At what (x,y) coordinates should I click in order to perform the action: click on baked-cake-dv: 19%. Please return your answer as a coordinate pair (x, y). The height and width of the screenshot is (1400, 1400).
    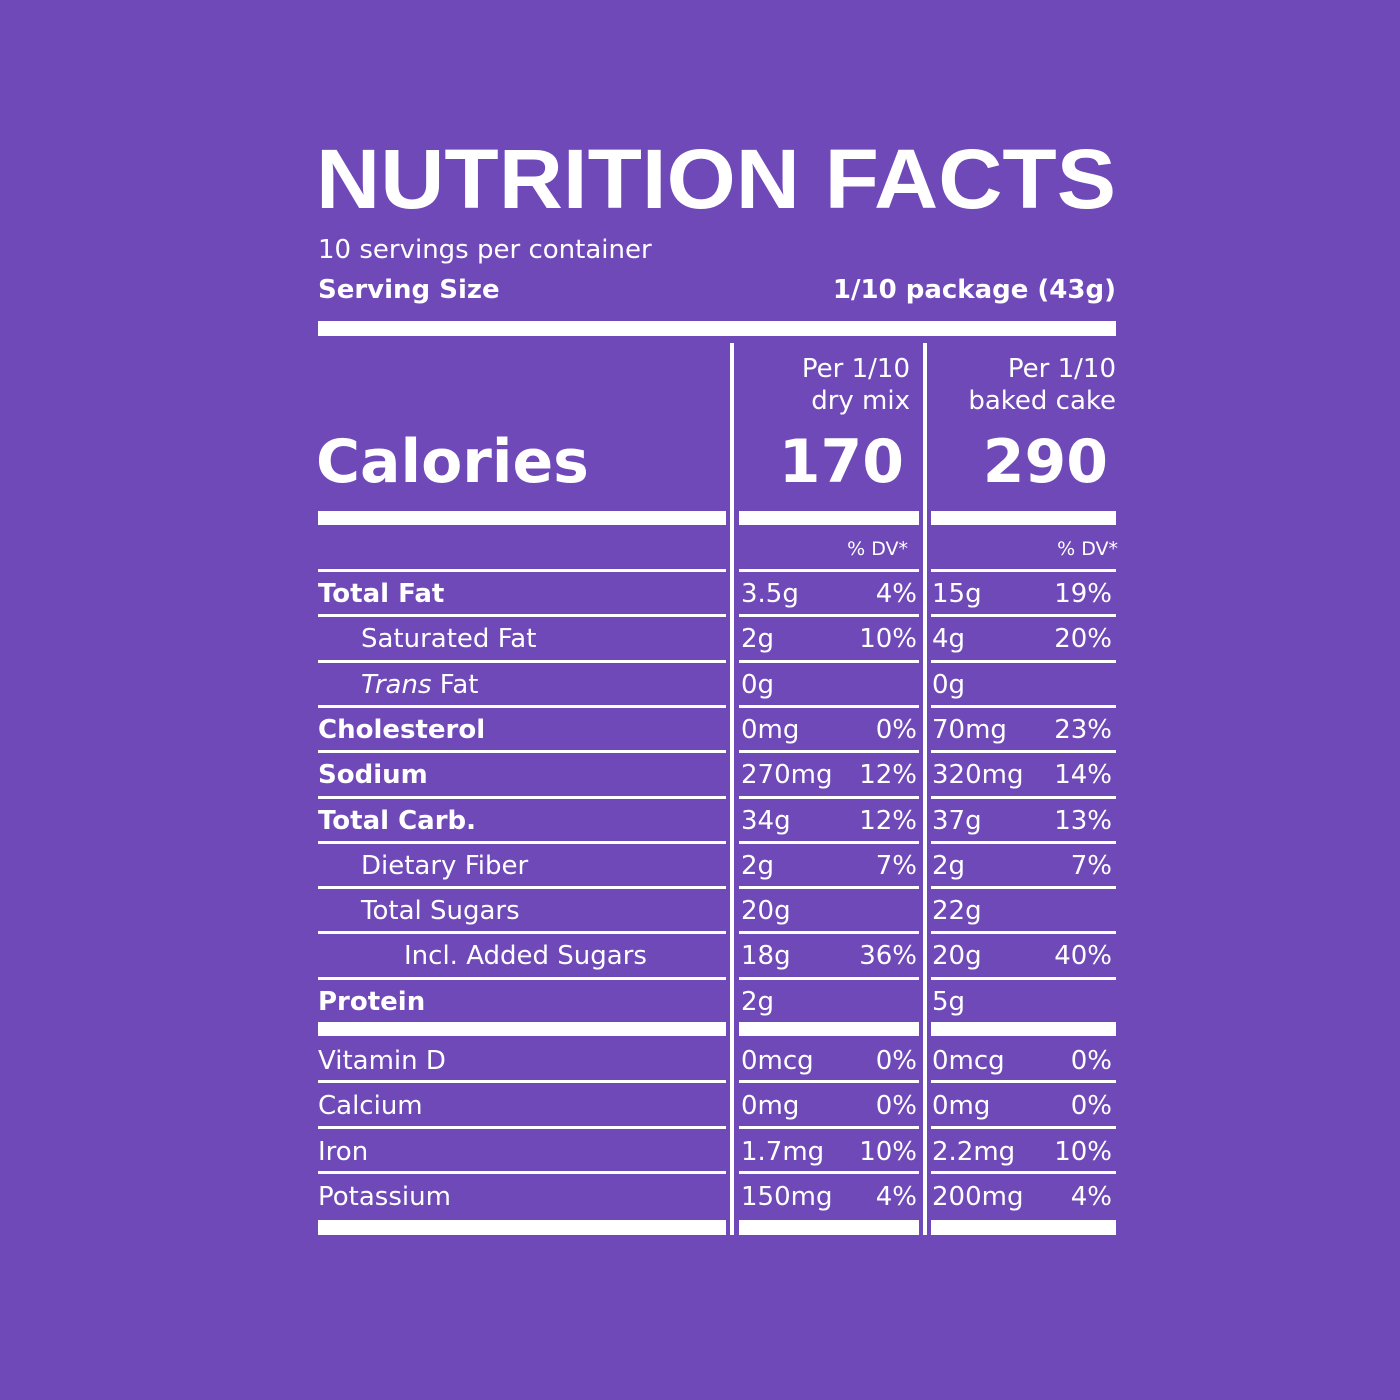
    Looking at the image, I should click on (1083, 594).